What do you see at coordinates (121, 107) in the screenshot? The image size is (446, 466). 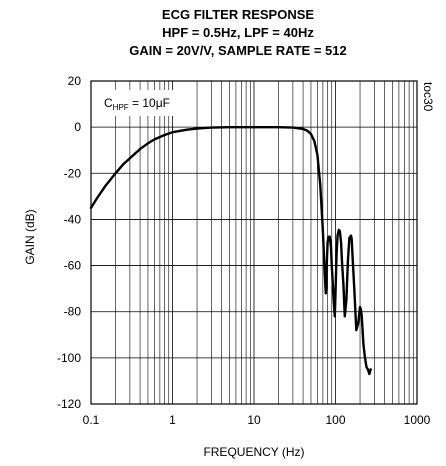 I see `annotation-subscript: HPF` at bounding box center [121, 107].